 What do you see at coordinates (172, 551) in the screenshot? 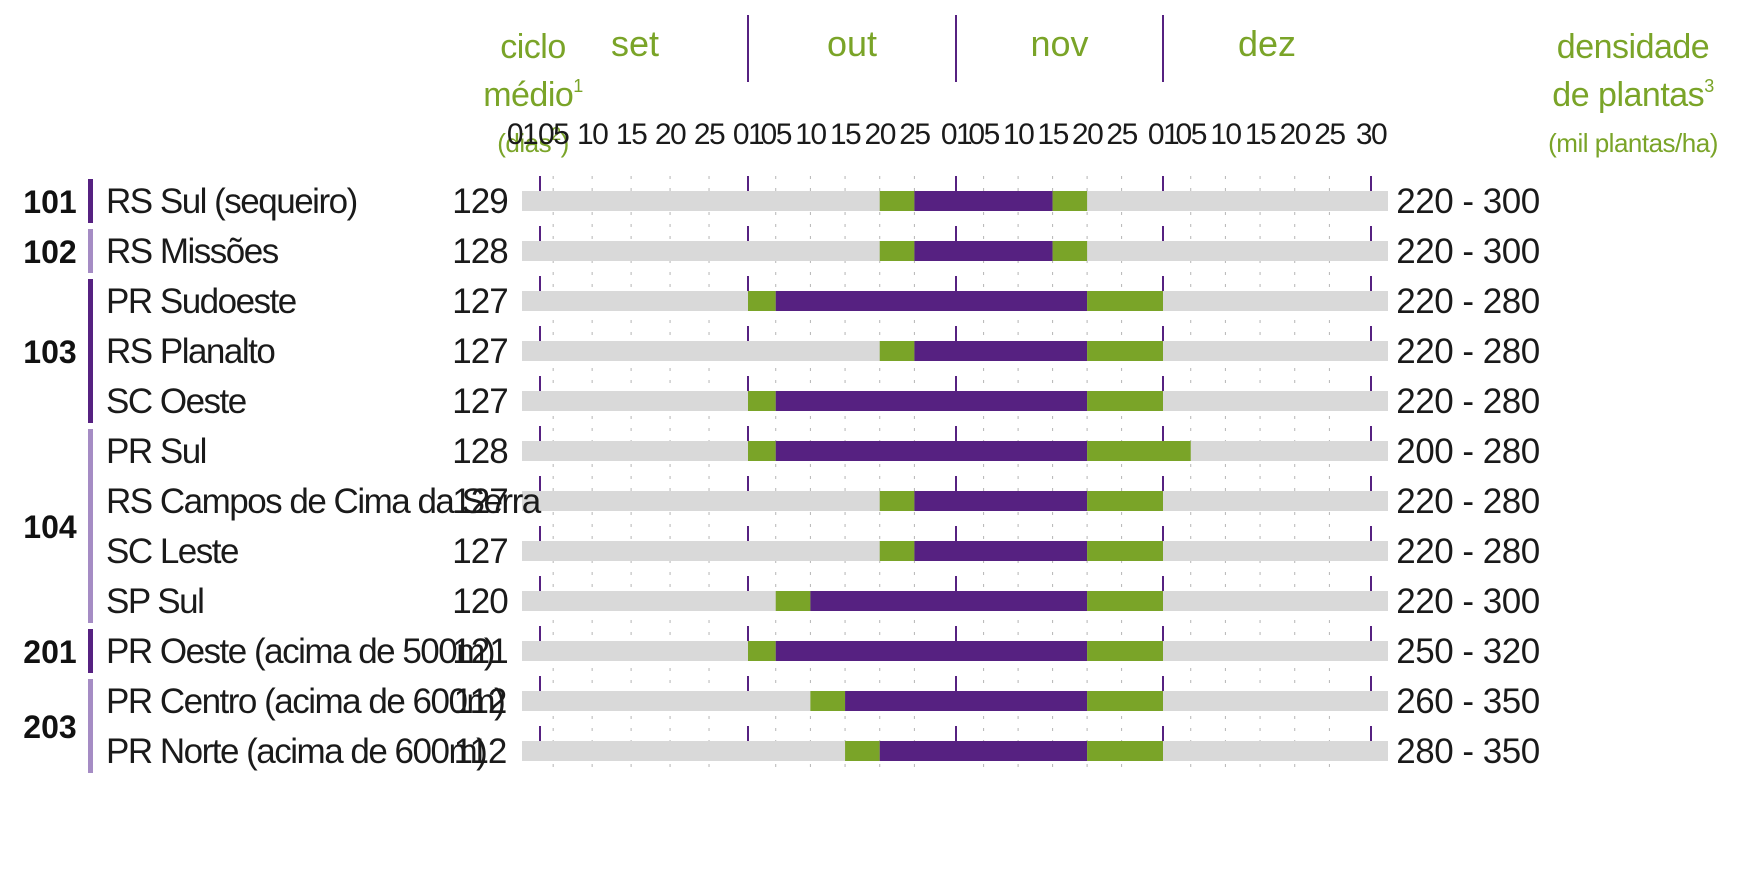
I see `region-label: SC Leste` at bounding box center [172, 551].